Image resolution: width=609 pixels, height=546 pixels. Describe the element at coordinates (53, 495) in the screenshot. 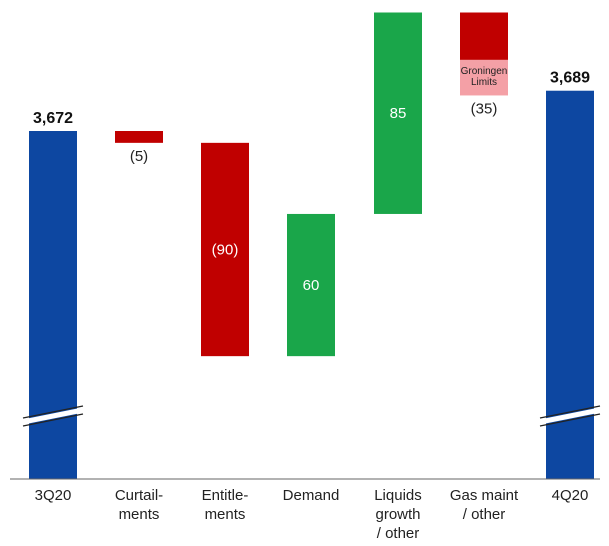

I see `category-label: 3Q20` at that location.